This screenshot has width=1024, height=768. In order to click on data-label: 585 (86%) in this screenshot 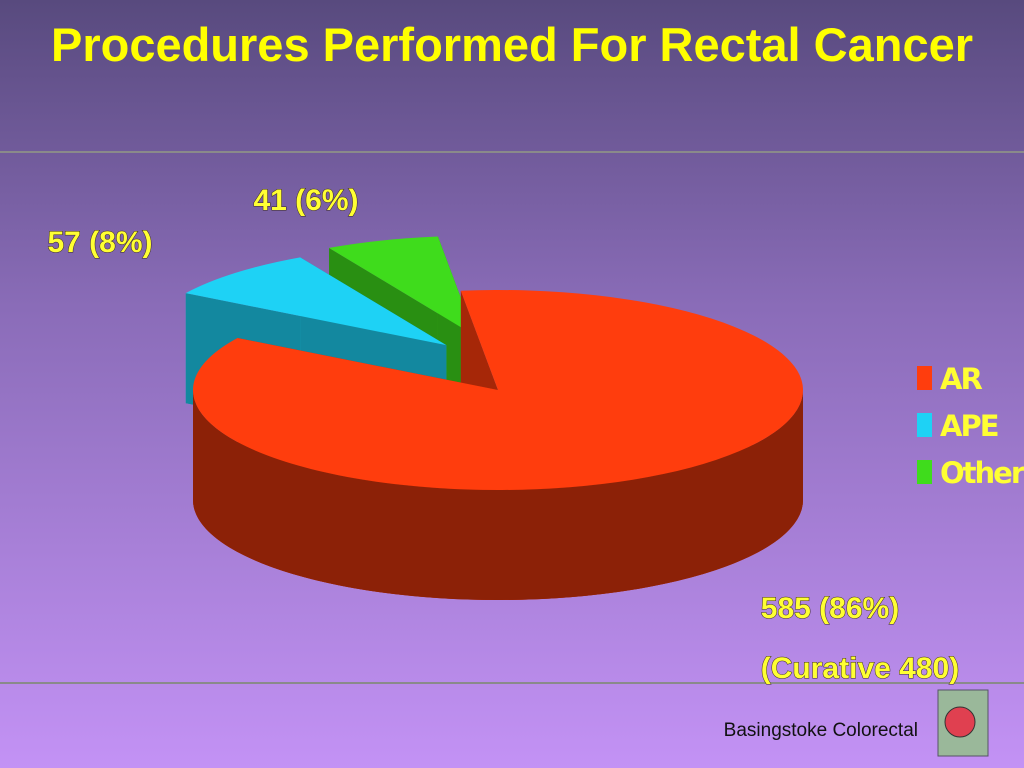, I will do `click(830, 608)`.